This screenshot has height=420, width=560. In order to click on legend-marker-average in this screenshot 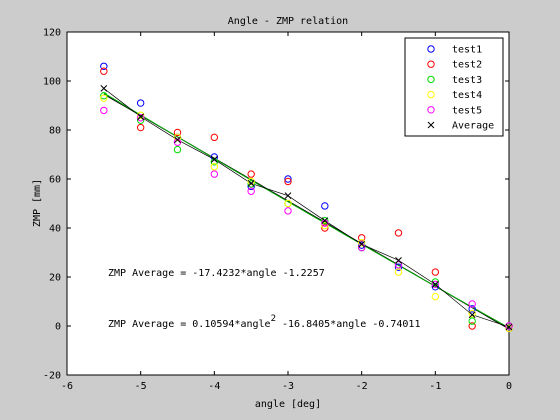, I will do `click(431, 125)`.